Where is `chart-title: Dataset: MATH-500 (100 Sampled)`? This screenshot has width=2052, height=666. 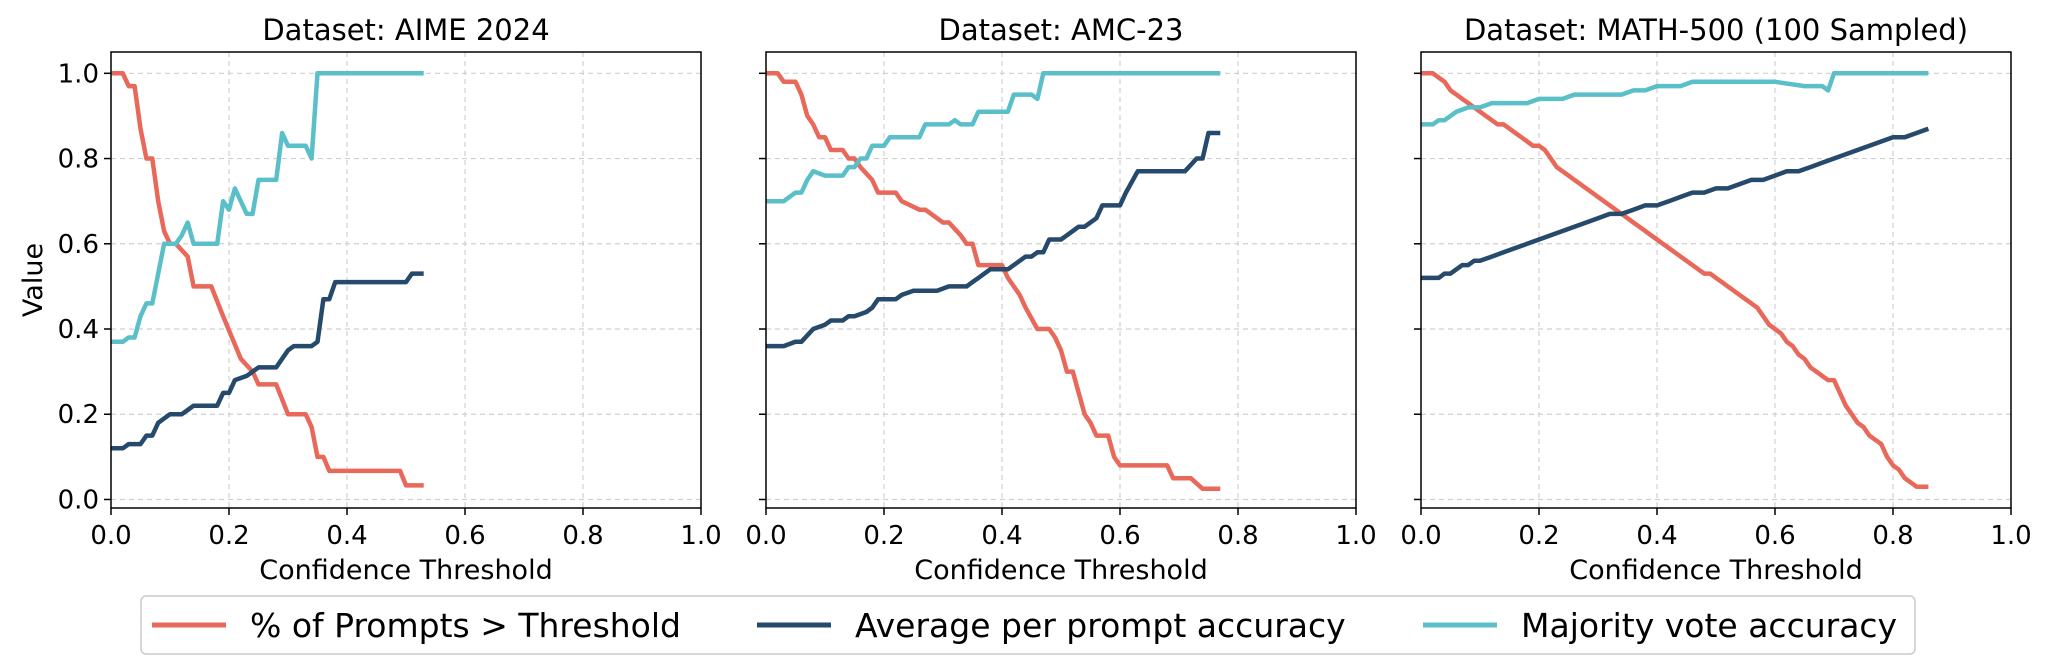 chart-title: Dataset: MATH-500 (100 Sampled) is located at coordinates (1716, 30).